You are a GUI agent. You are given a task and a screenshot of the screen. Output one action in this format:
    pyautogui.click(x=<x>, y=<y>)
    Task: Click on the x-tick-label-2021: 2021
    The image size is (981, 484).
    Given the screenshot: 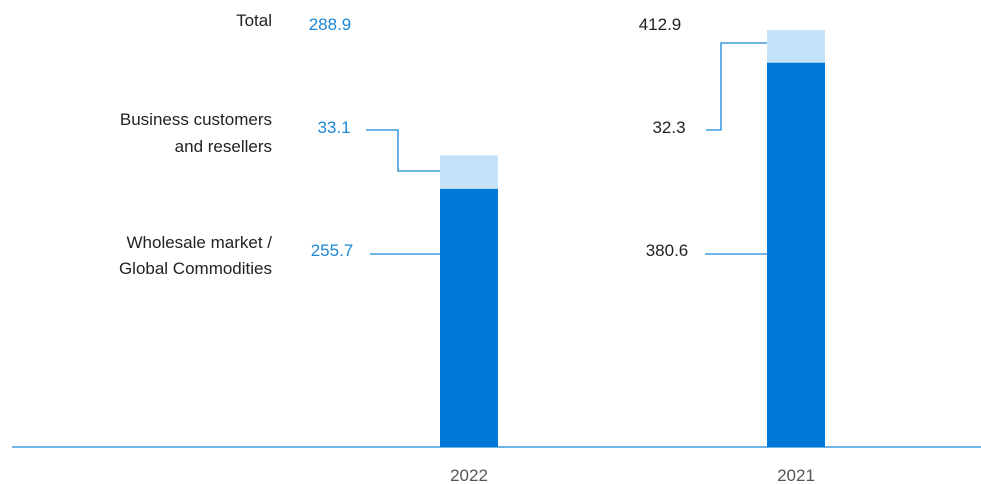 What is the action you would take?
    pyautogui.click(x=796, y=475)
    